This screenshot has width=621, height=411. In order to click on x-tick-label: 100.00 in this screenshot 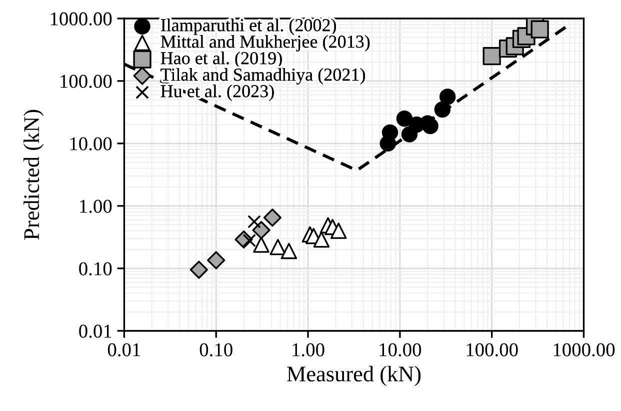, I will do `click(492, 349)`.